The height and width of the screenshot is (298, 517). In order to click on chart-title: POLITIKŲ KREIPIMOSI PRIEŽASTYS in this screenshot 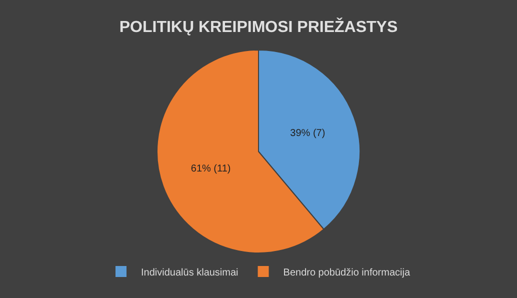, I will do `click(258, 26)`.